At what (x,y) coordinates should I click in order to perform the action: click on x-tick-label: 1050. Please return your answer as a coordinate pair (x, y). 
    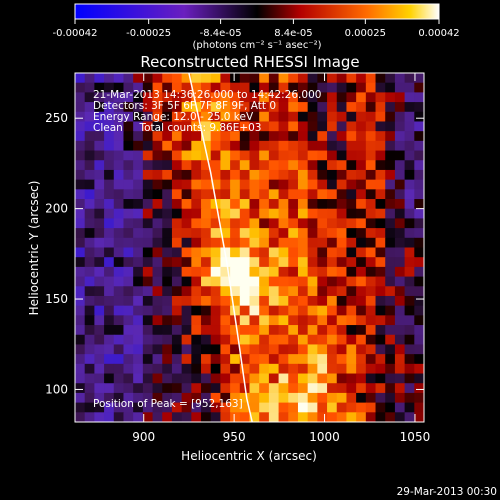
    Looking at the image, I should click on (415, 437).